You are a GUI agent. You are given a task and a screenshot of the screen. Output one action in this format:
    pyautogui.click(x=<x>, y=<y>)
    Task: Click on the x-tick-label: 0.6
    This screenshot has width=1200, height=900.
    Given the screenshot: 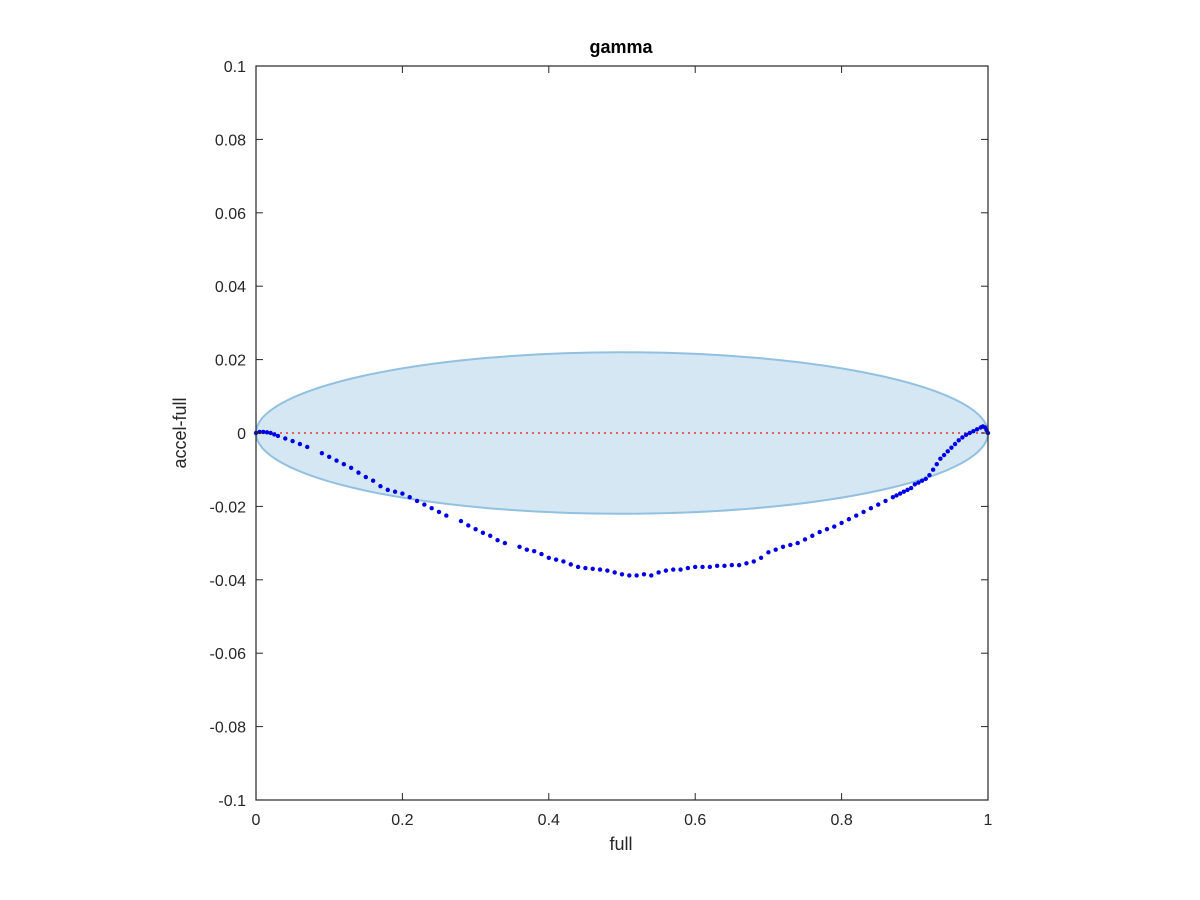 What is the action you would take?
    pyautogui.click(x=695, y=820)
    